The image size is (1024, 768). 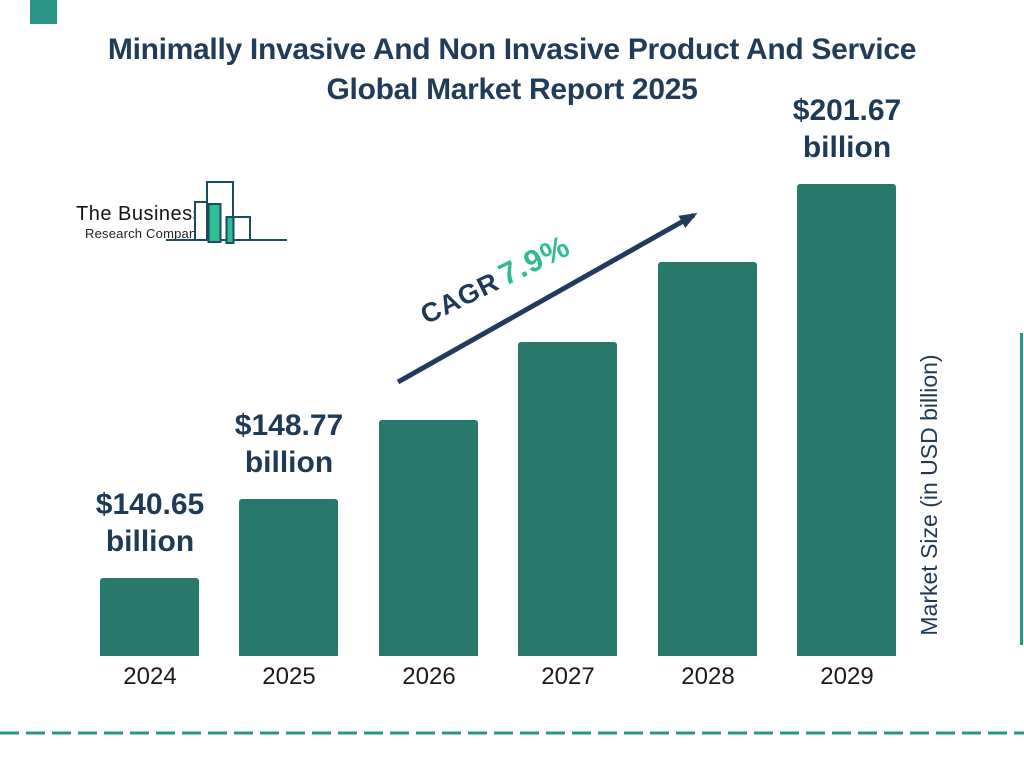 What do you see at coordinates (547, 298) in the screenshot?
I see `growth-arrow-icon` at bounding box center [547, 298].